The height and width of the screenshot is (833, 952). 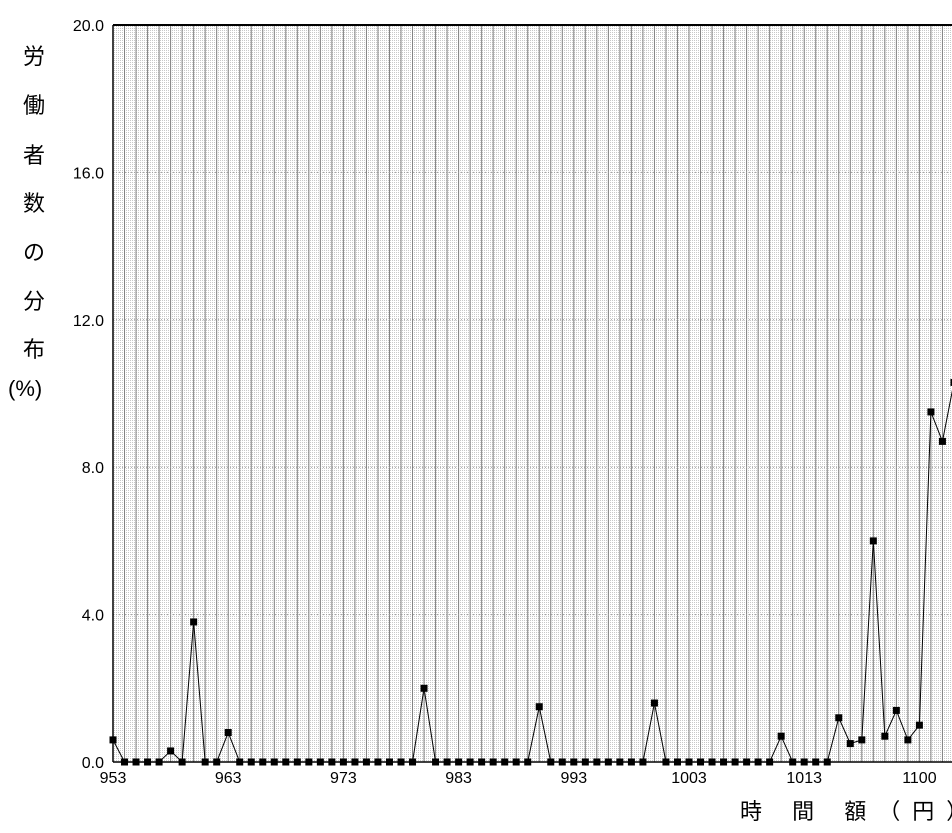 I want to click on x-tick-label: 1100, so click(x=919, y=778).